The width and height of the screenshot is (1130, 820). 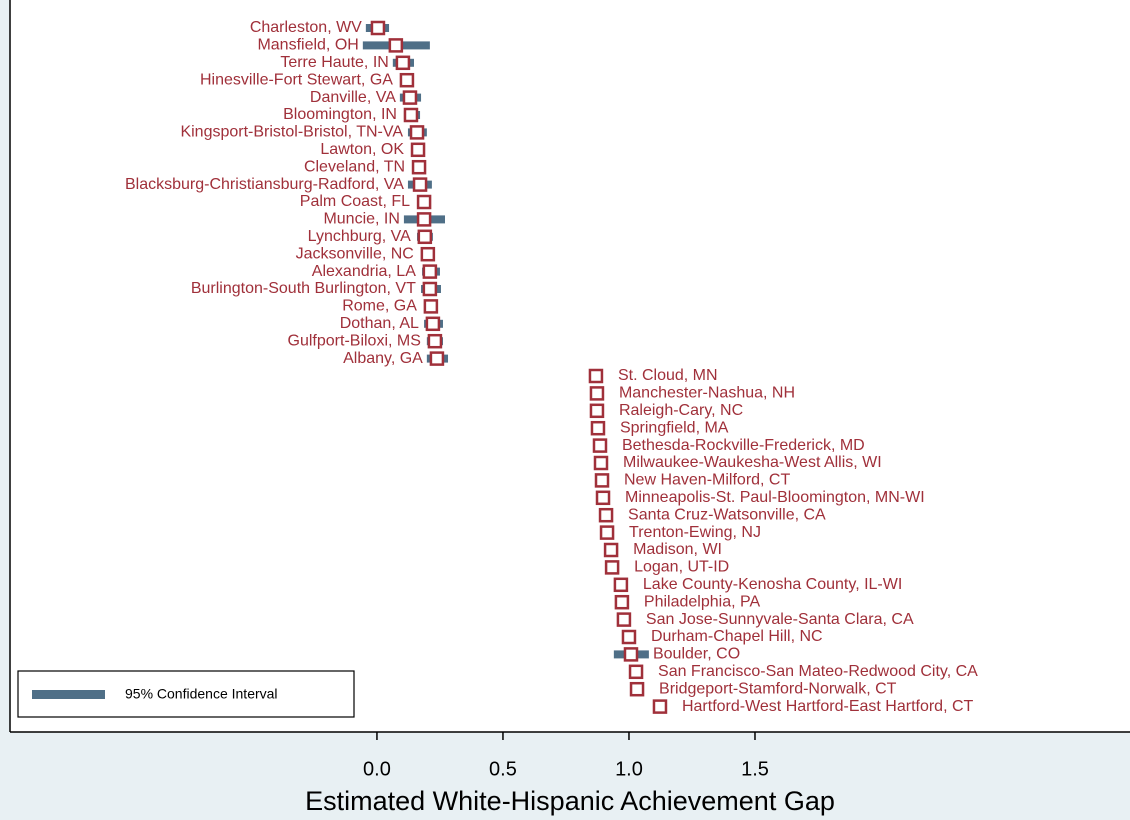 What do you see at coordinates (383, 358) in the screenshot?
I see `category-label: Albany, GA` at bounding box center [383, 358].